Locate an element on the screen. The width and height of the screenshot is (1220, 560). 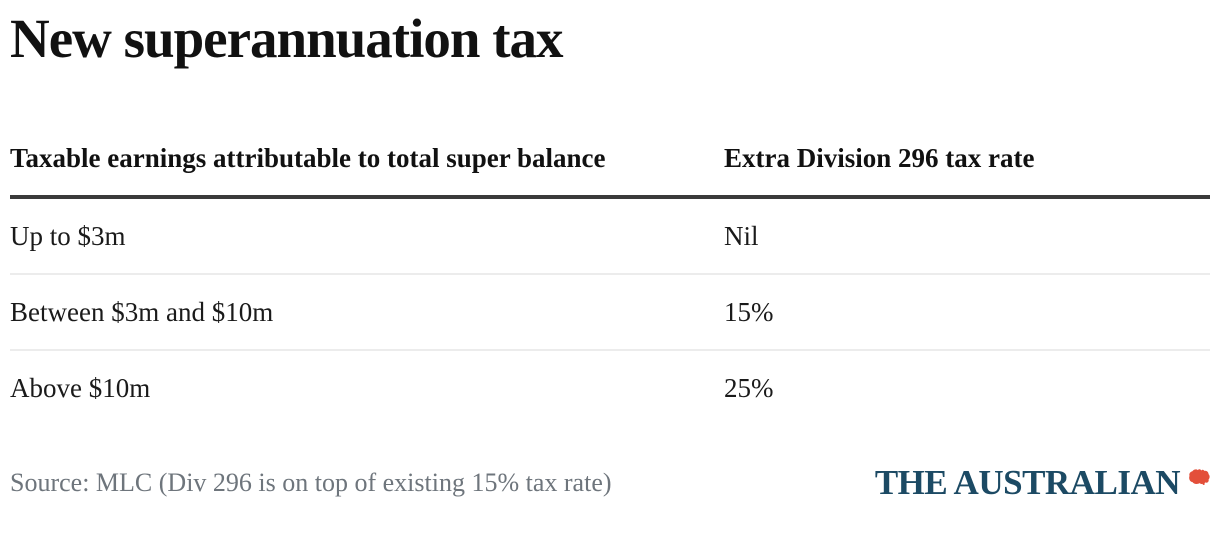
page-title: New superannuation tax is located at coordinates (287, 38).